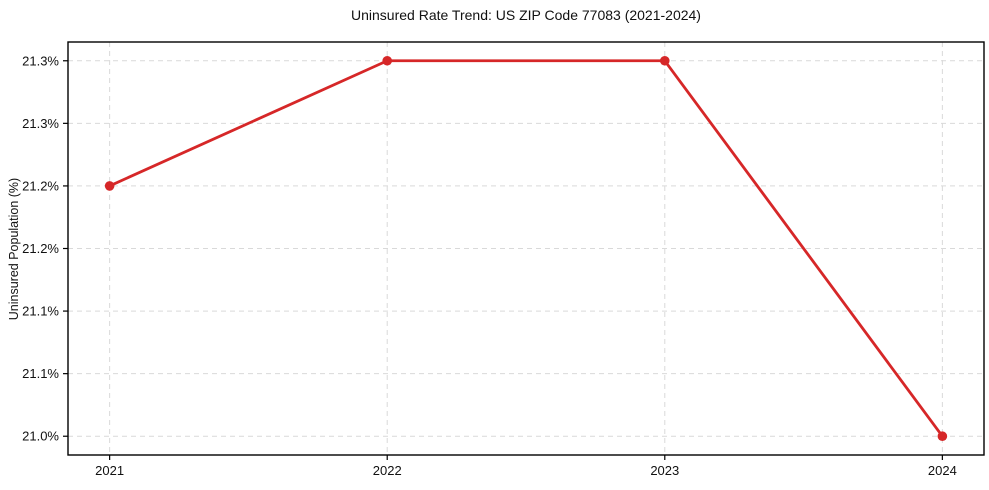 This screenshot has height=490, width=989. Describe the element at coordinates (664, 470) in the screenshot. I see `x-tick-label: 2023` at that location.